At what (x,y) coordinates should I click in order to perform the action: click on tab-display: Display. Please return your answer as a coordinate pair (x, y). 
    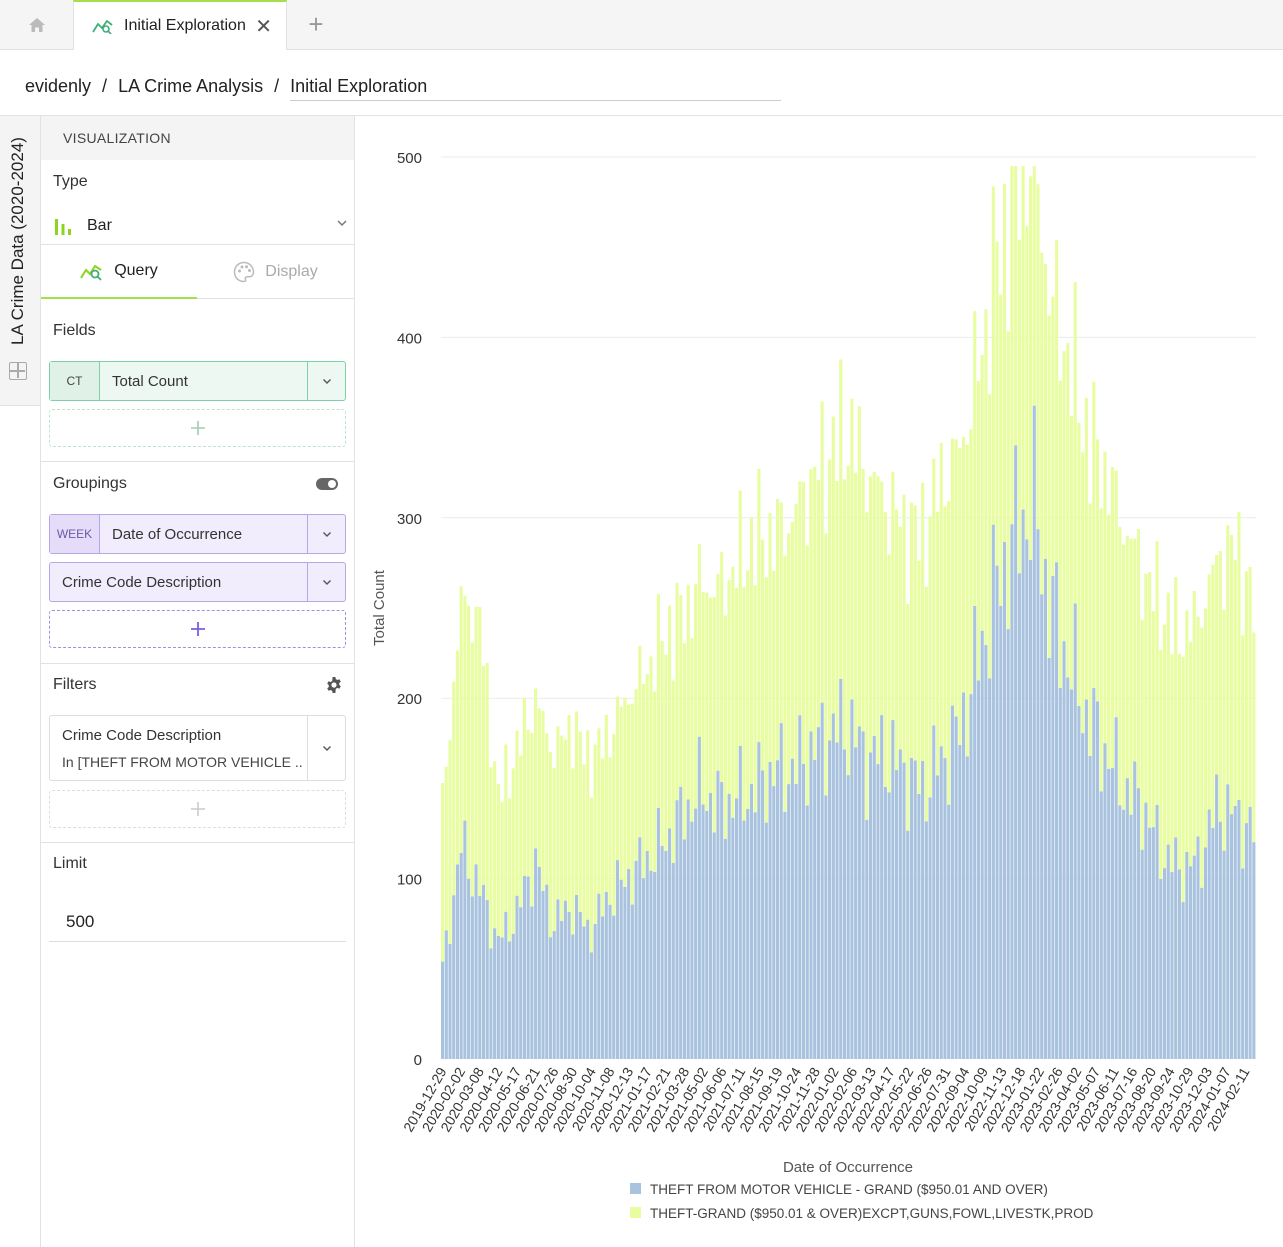
    Looking at the image, I should click on (275, 272).